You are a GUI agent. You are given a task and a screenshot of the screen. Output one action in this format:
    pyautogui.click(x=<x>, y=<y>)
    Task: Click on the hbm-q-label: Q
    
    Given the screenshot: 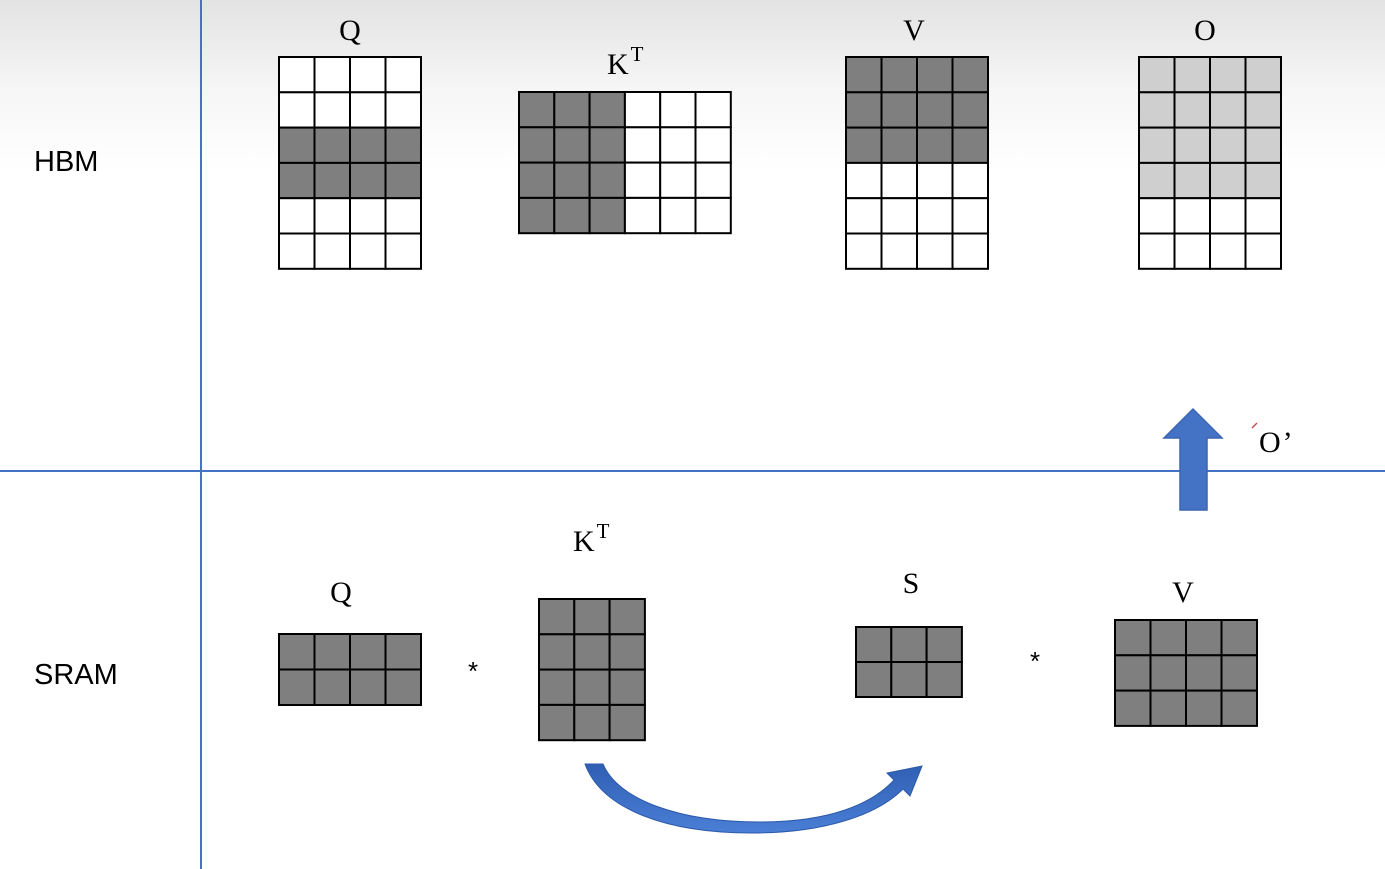 What is the action you would take?
    pyautogui.click(x=350, y=30)
    